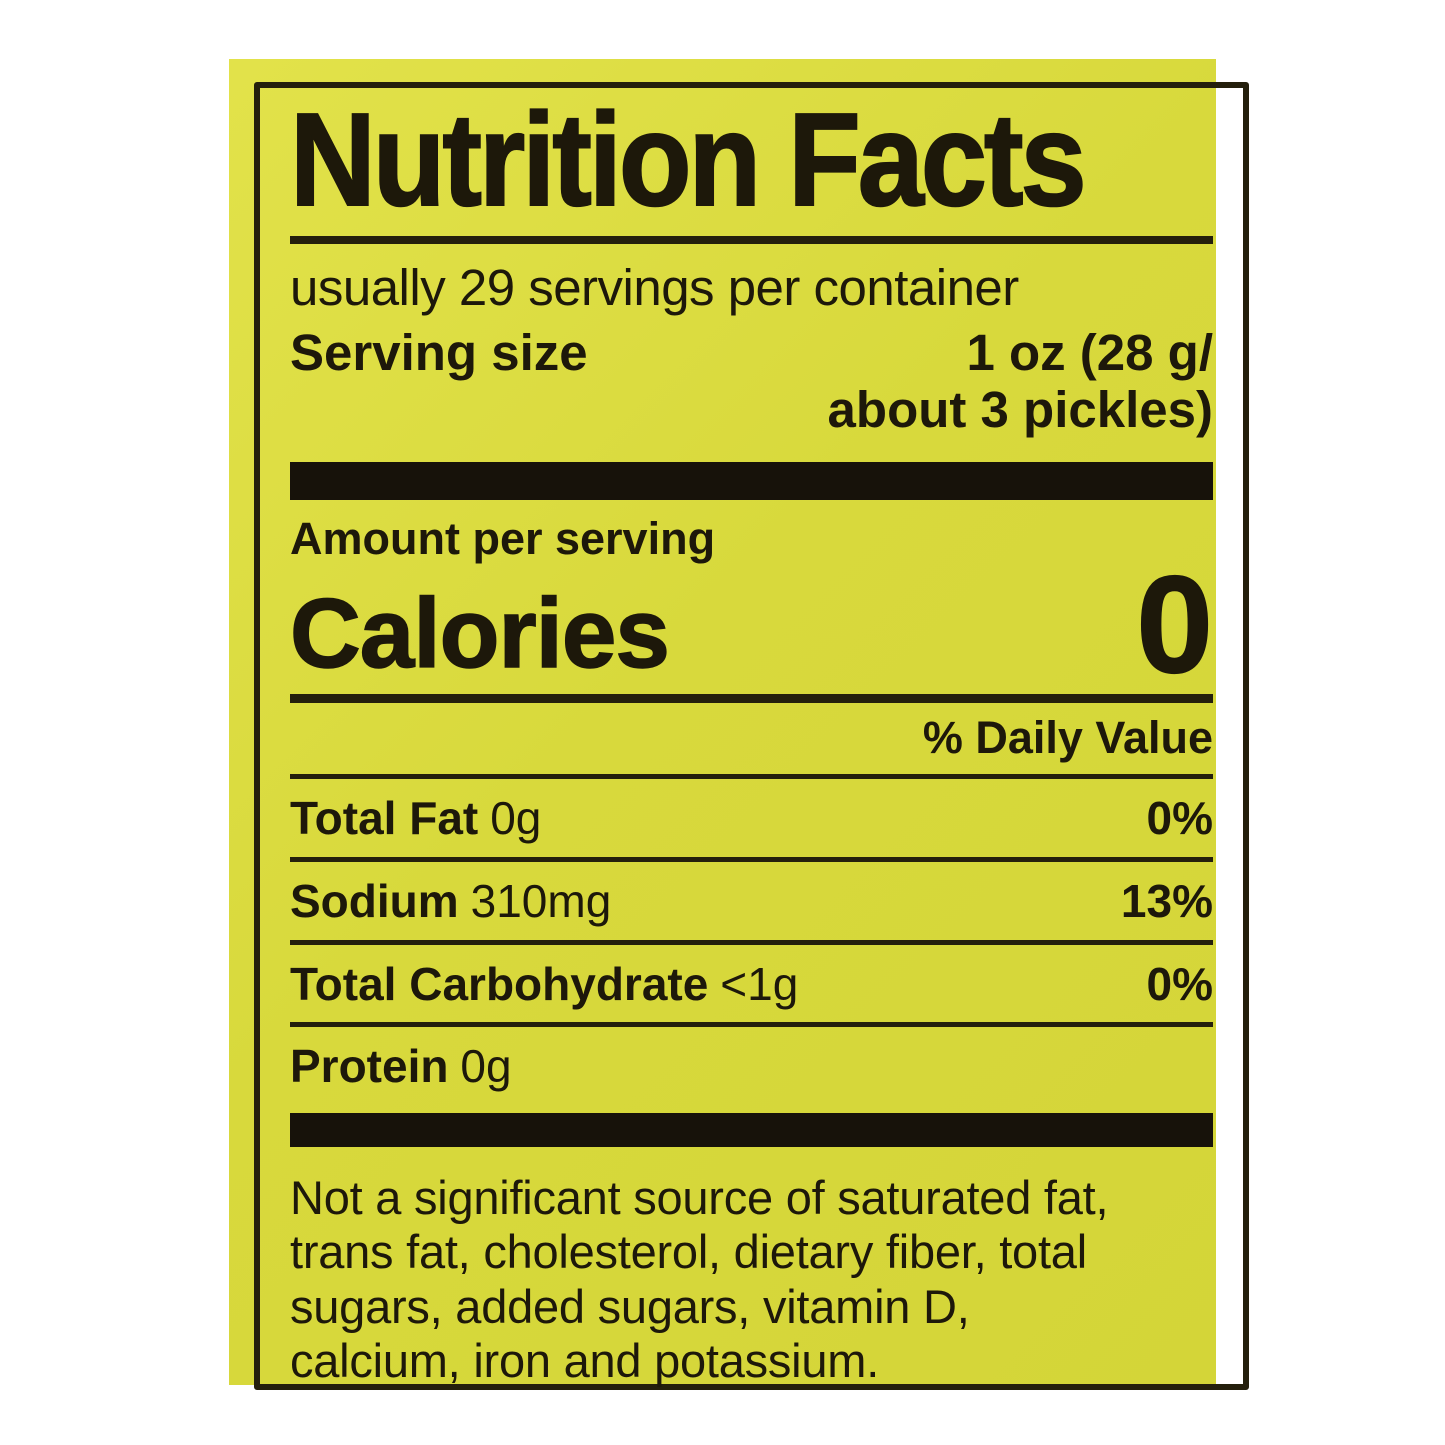  Describe the element at coordinates (499, 983) in the screenshot. I see `nutrient-name-text: Total Carbohydrate` at that location.